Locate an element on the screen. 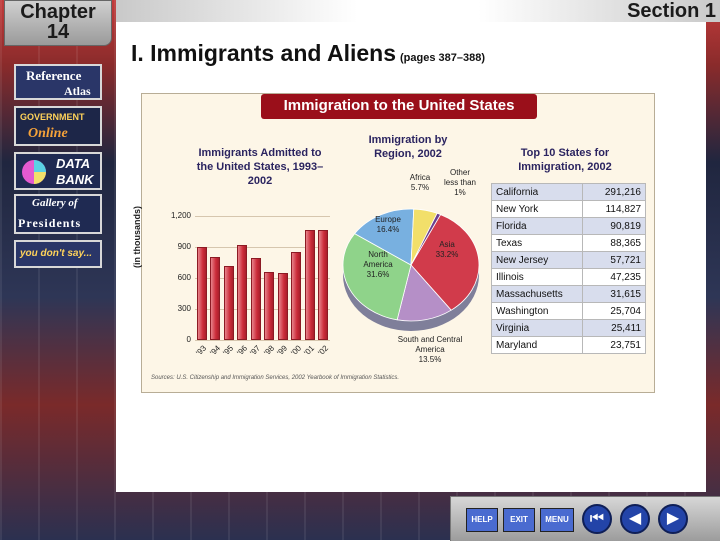 This screenshot has height=541, width=720. page-title-text: I. Immigrants and Aliens is located at coordinates (263, 53).